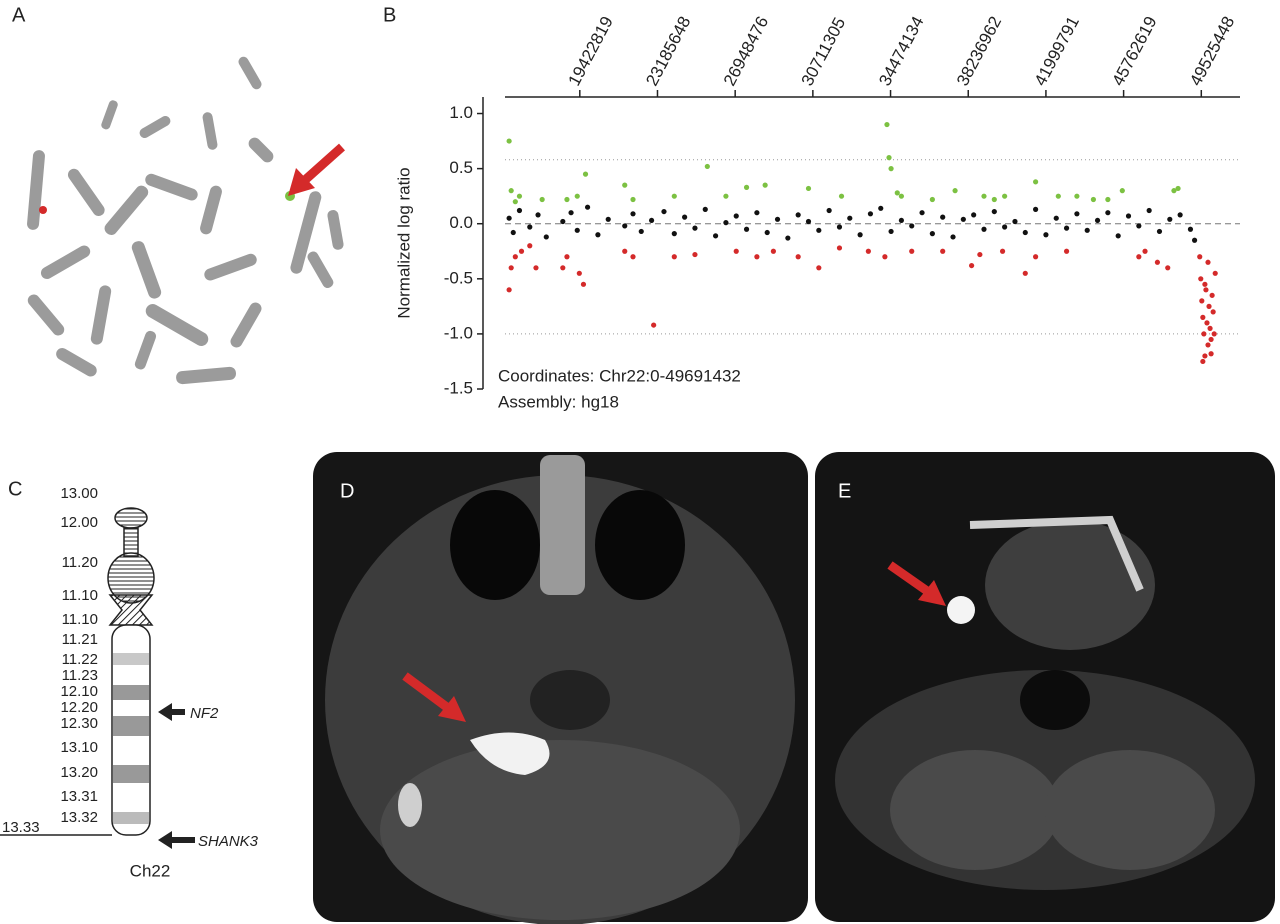 The image size is (1280, 924). What do you see at coordinates (979, 51) in the screenshot?
I see `x-tick-label: 38236962` at bounding box center [979, 51].